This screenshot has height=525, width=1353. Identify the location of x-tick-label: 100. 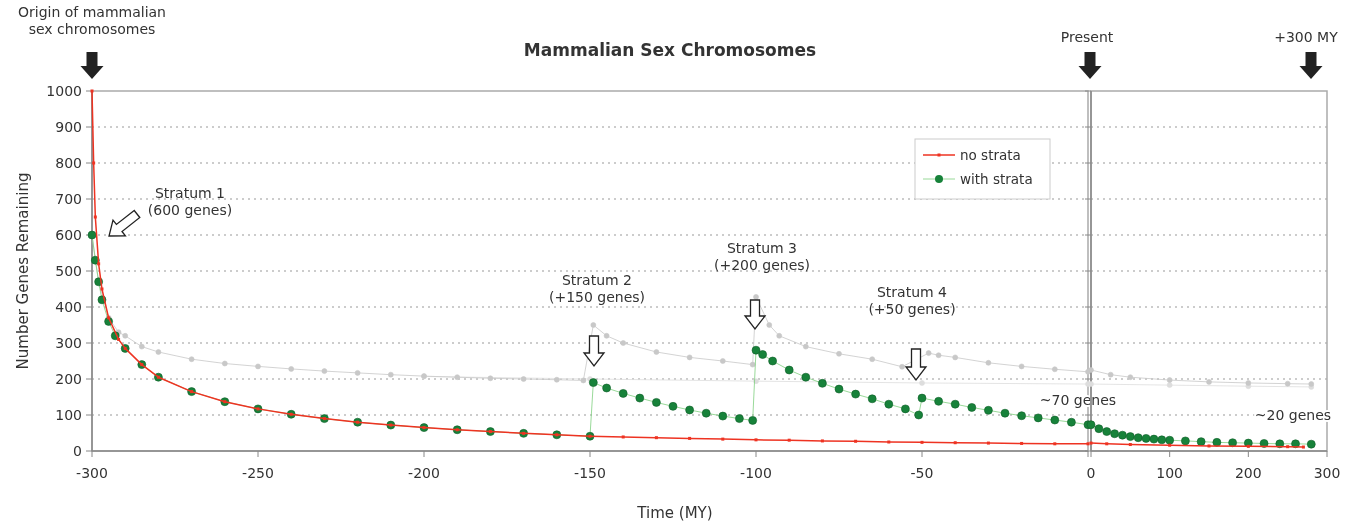
(1170, 473).